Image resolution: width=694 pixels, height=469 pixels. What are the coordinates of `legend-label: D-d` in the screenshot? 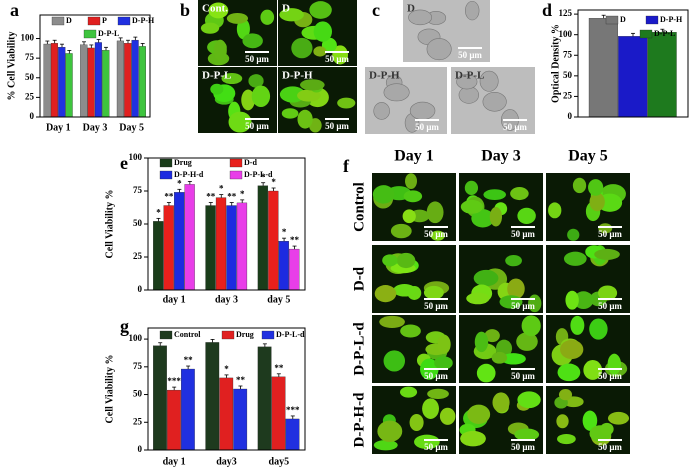 It's located at (250, 162).